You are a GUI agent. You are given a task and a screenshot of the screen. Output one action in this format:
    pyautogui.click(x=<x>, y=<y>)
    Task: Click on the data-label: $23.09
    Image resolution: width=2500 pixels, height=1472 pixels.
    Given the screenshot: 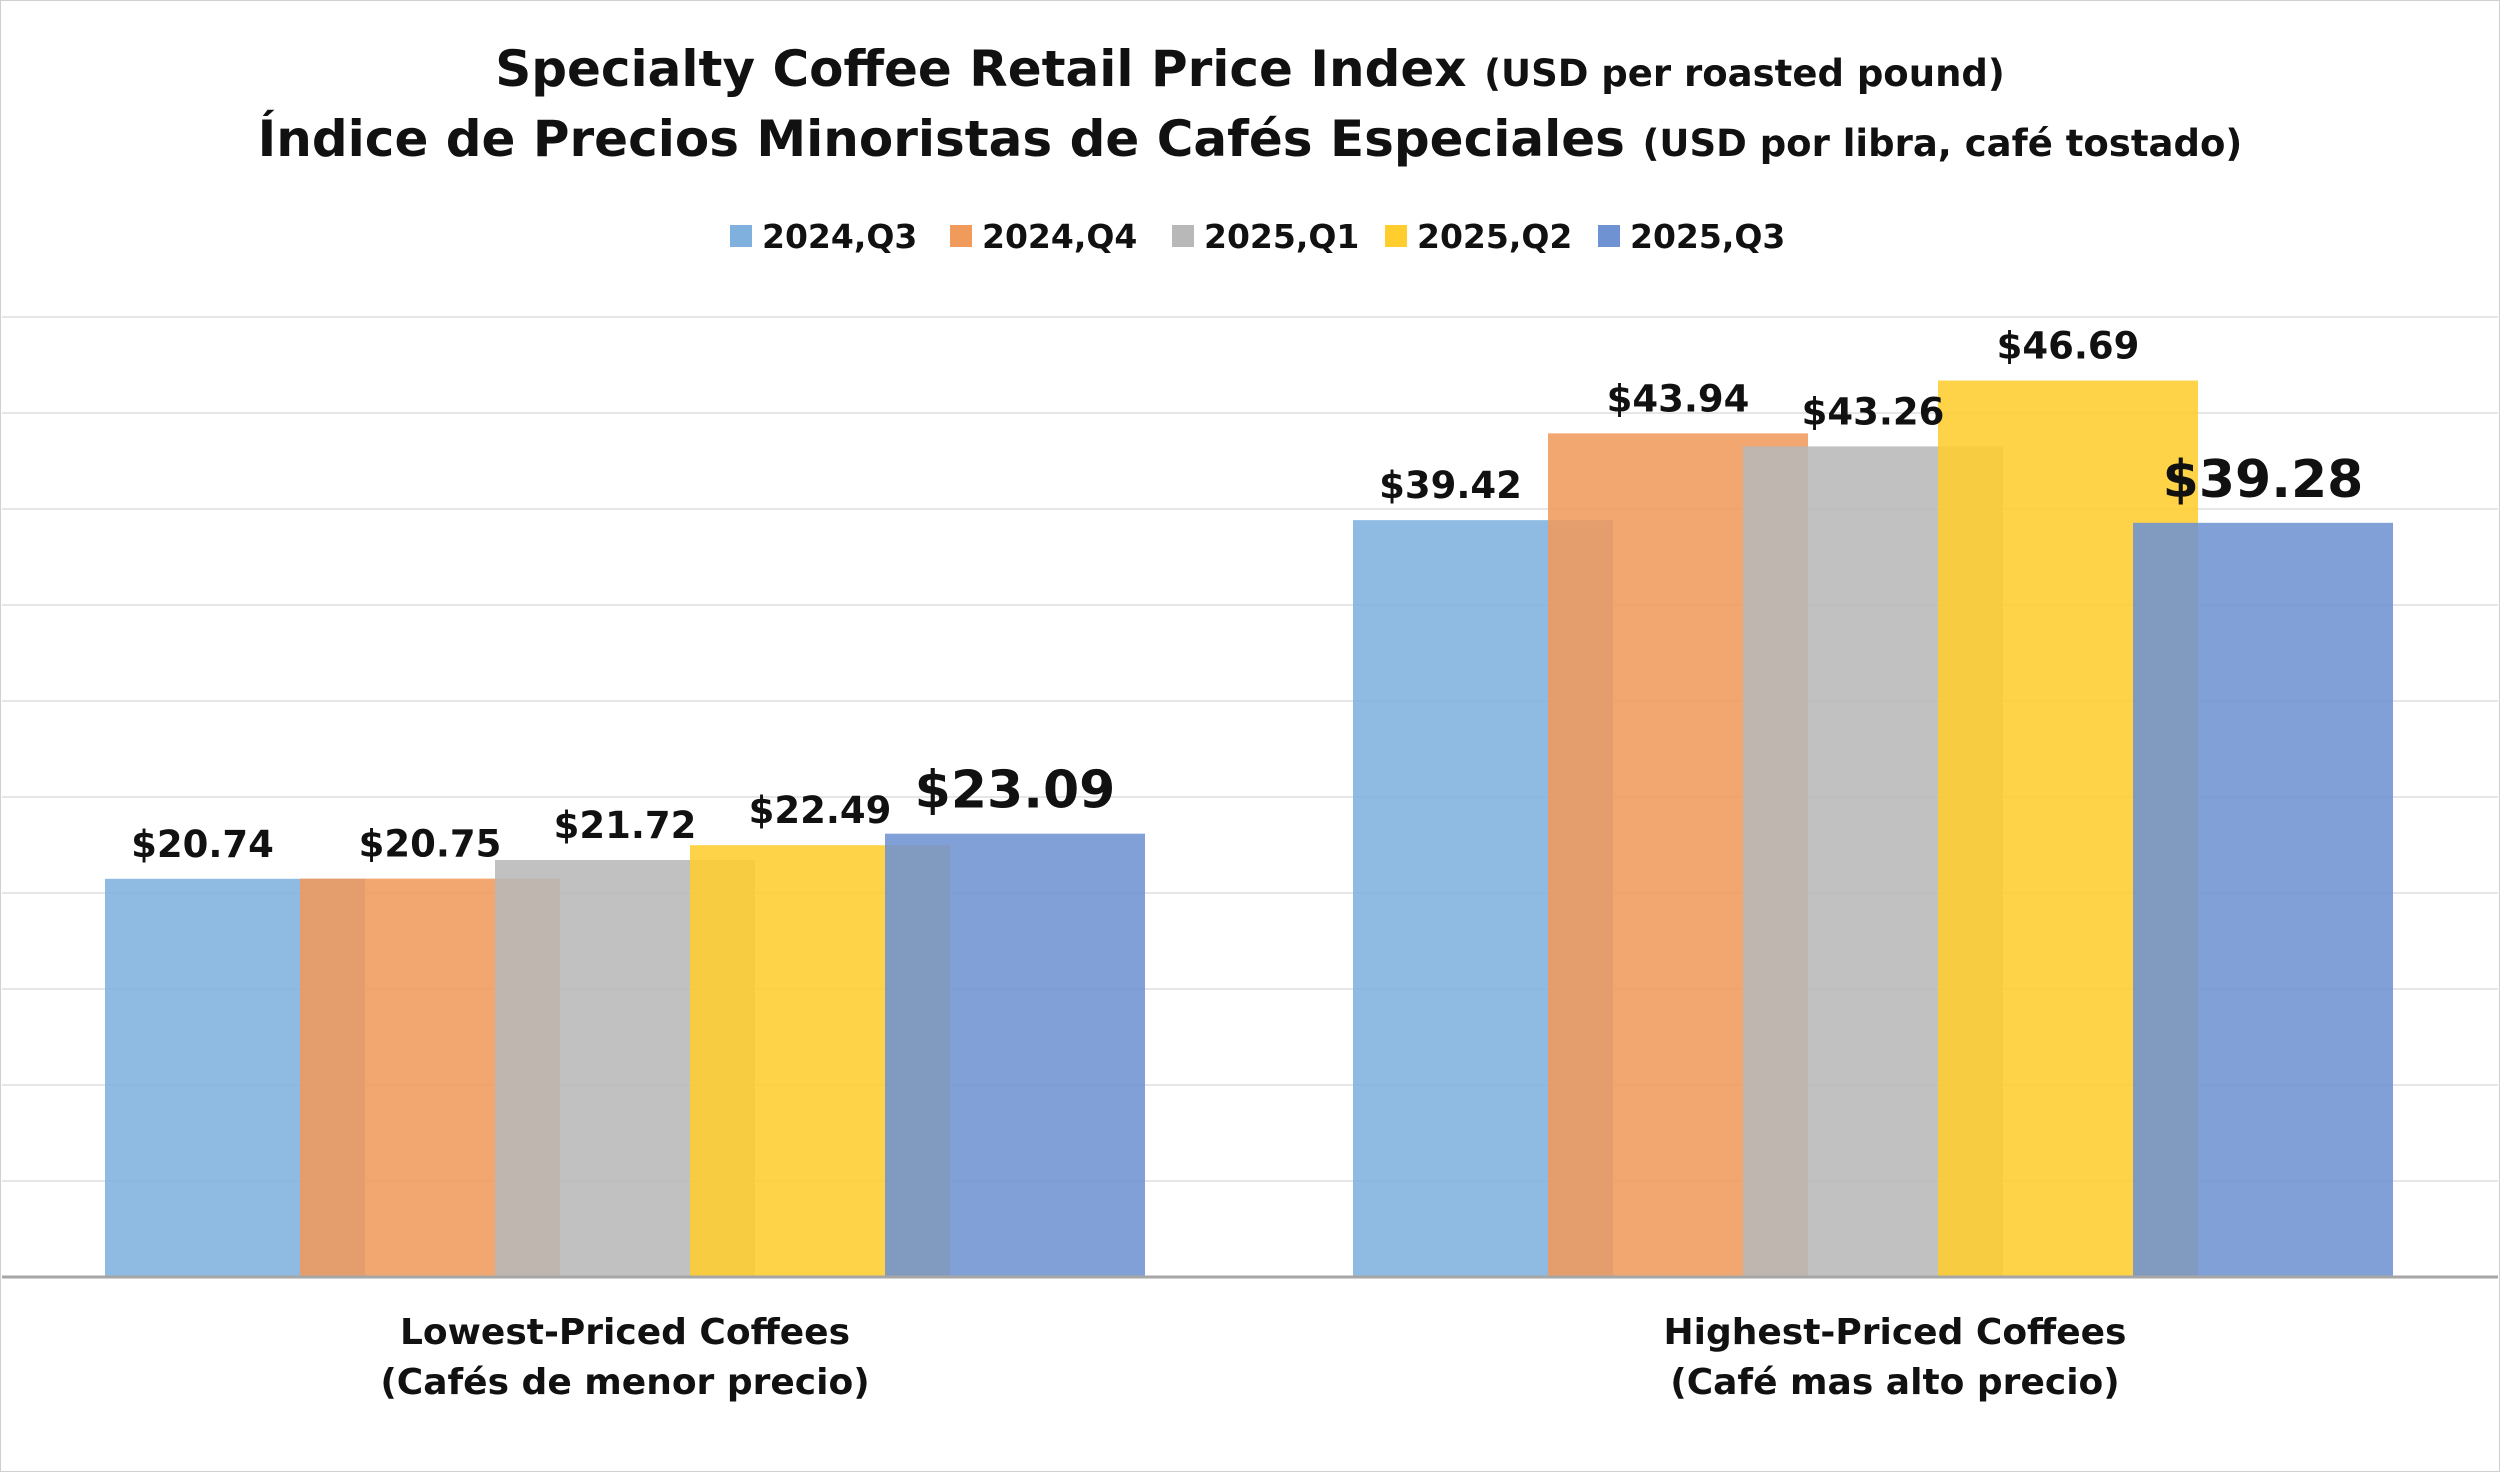 What is the action you would take?
    pyautogui.click(x=1015, y=791)
    